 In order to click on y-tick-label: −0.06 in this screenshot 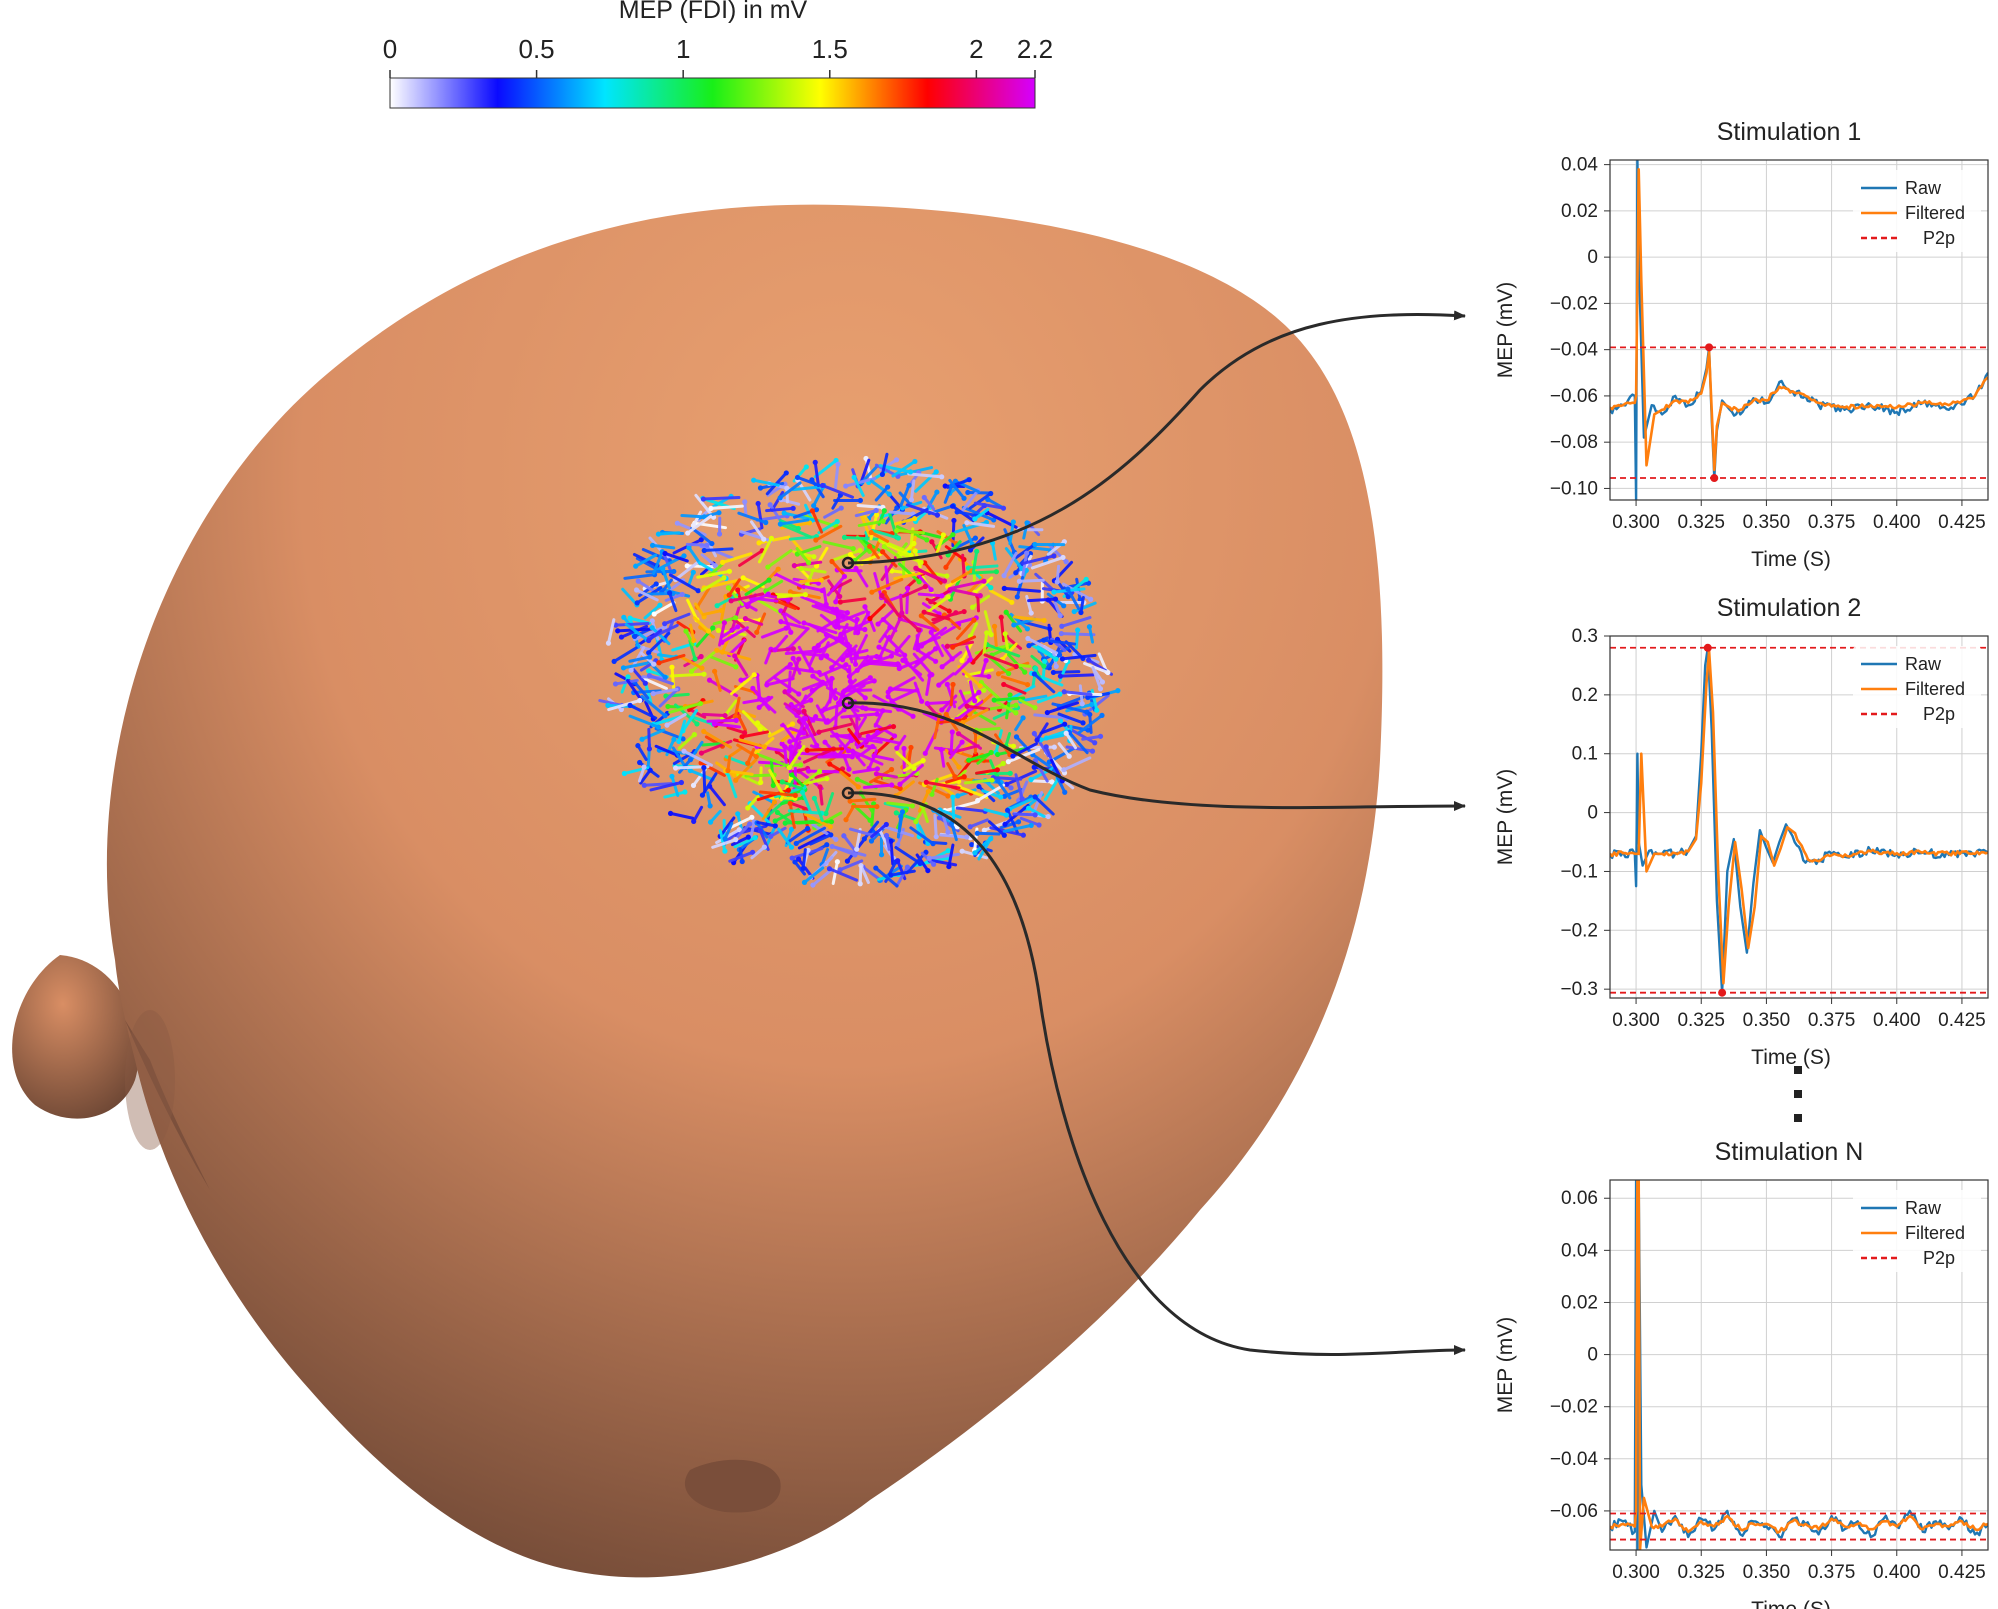, I will do `click(1574, 1511)`.